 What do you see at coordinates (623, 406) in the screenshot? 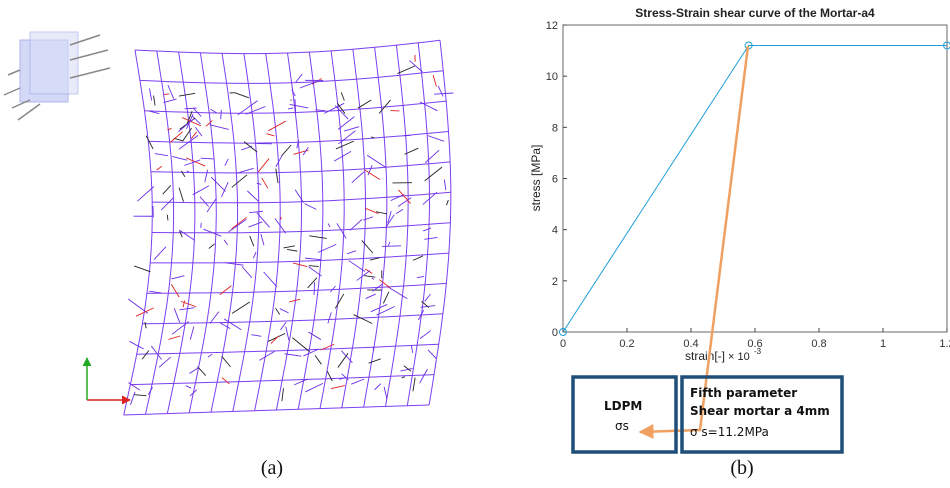
I see `box-title: LDPM` at bounding box center [623, 406].